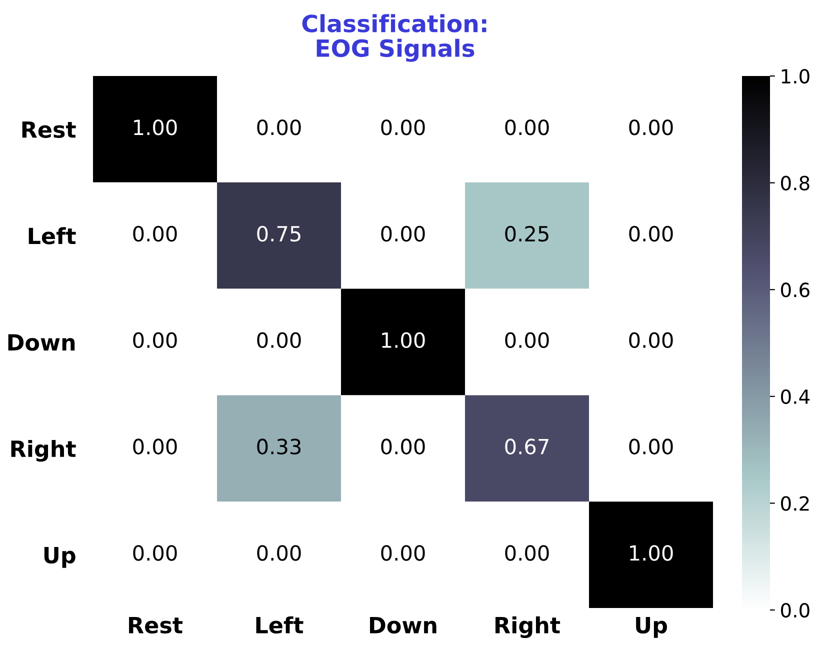 Image resolution: width=824 pixels, height=649 pixels. I want to click on y-tick-label: Right, so click(43, 451).